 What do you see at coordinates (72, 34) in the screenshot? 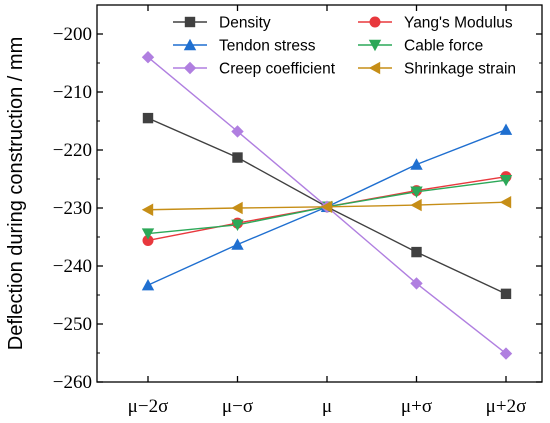
I see `y-tick-label: −200` at bounding box center [72, 34].